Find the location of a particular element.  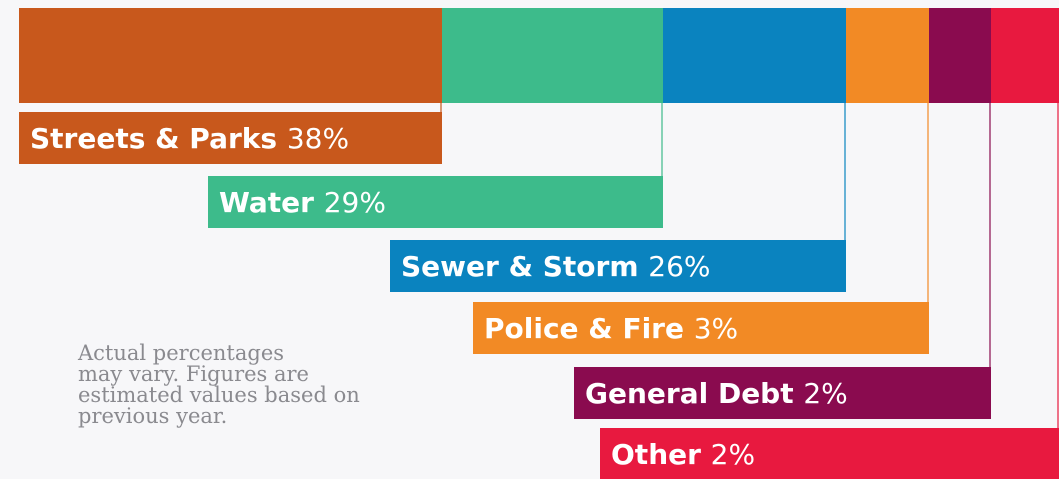

label-bar-other is located at coordinates (829, 453).